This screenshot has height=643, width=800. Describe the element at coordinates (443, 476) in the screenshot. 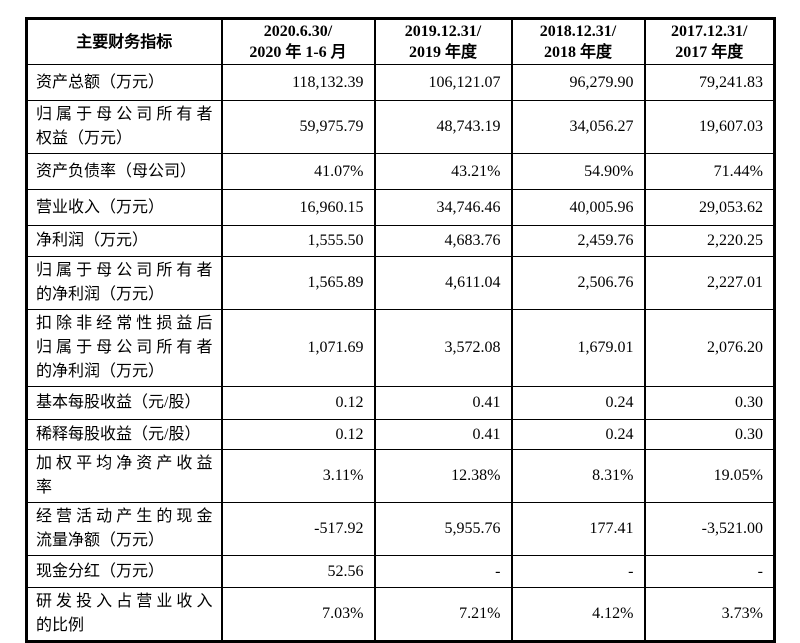

I see `value-cell: 12.38%` at that location.